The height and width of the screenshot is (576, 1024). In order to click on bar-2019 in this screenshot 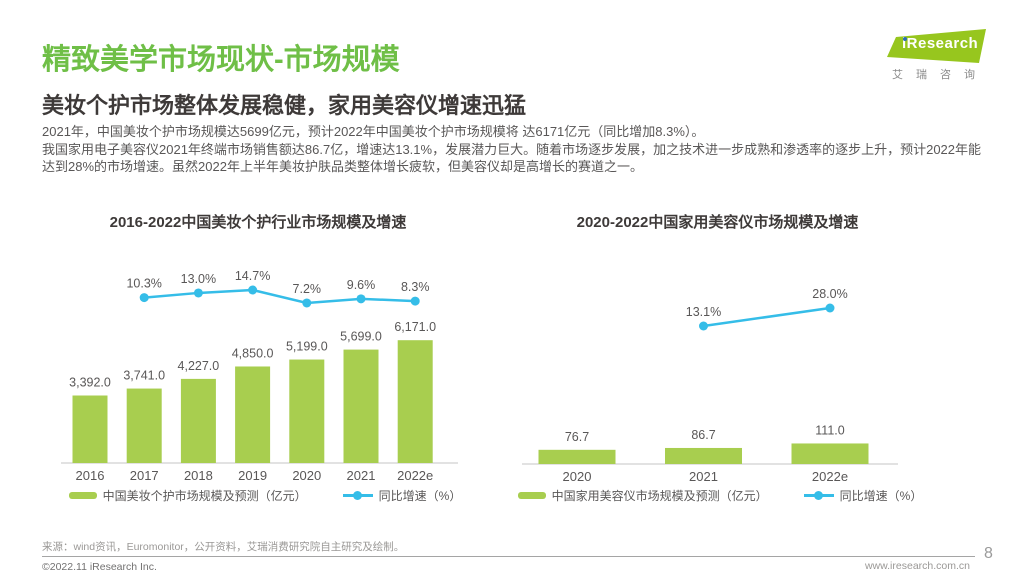, I will do `click(253, 414)`.